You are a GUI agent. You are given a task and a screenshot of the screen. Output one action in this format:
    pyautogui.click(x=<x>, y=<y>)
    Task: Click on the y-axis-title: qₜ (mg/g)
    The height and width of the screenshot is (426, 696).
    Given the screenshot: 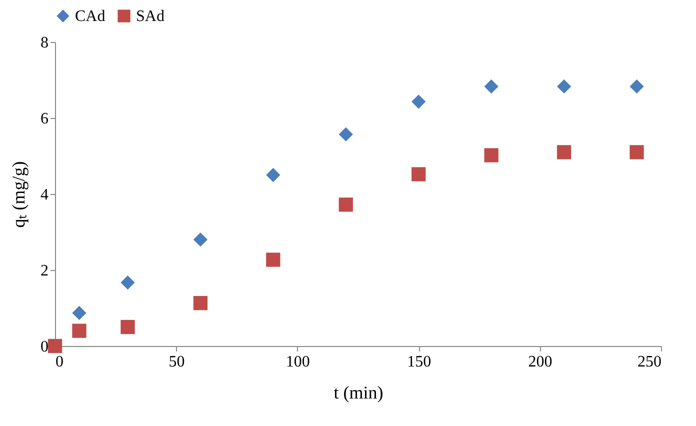 What is the action you would take?
    pyautogui.click(x=18, y=194)
    